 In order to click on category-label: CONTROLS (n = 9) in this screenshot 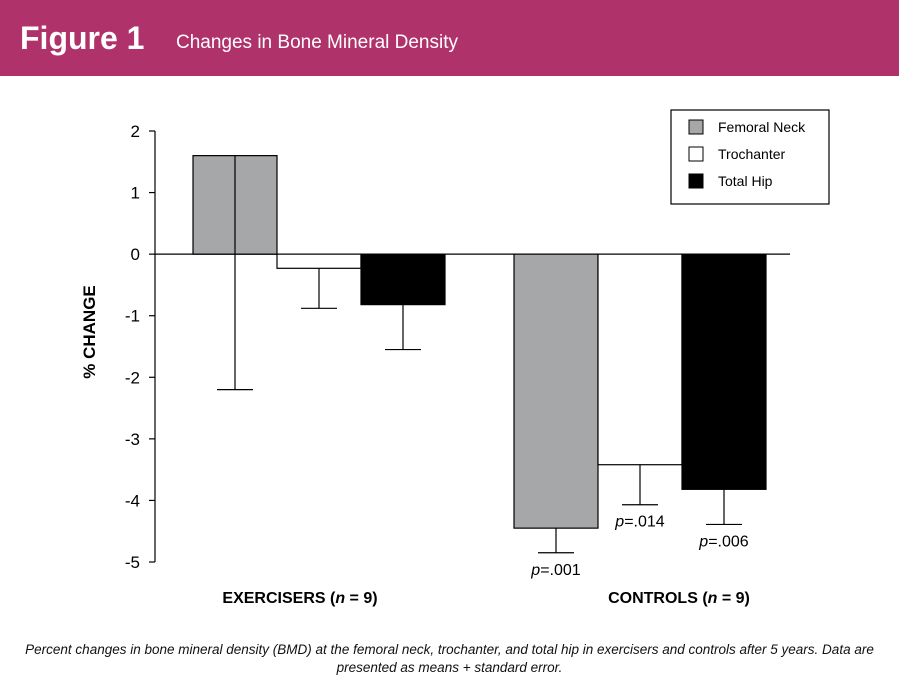, I will do `click(679, 598)`.